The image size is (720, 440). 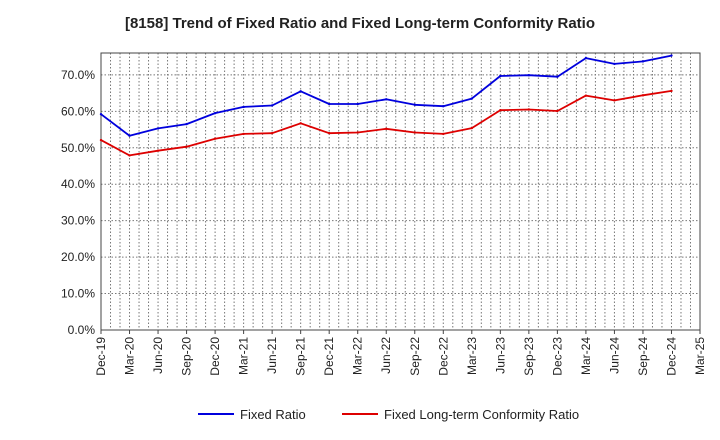 I want to click on y-tick-label: 50.0%, so click(x=78, y=148).